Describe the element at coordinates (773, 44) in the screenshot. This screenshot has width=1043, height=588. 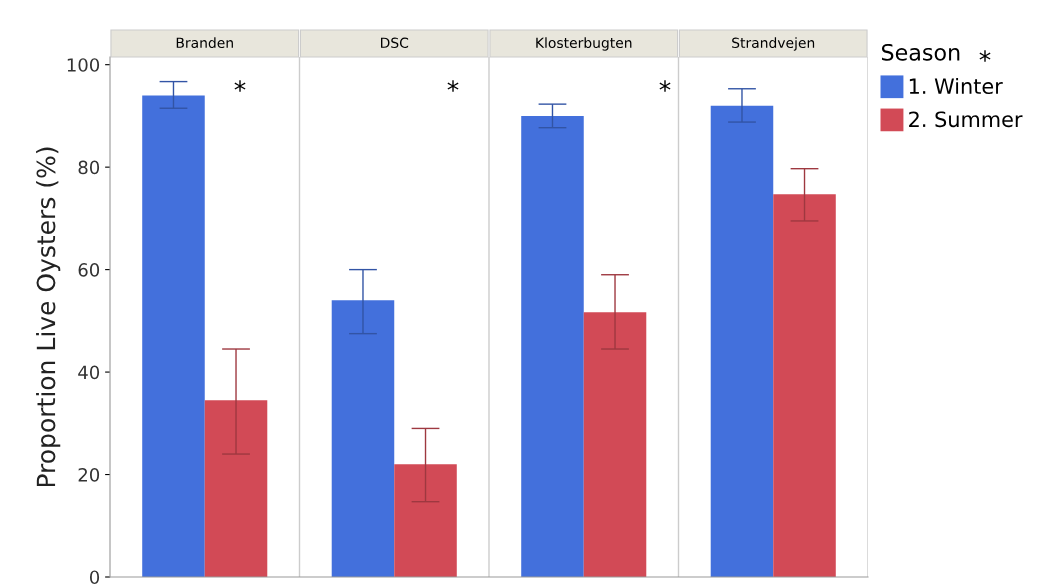
I see `x-tick-label: Strandvejen` at that location.